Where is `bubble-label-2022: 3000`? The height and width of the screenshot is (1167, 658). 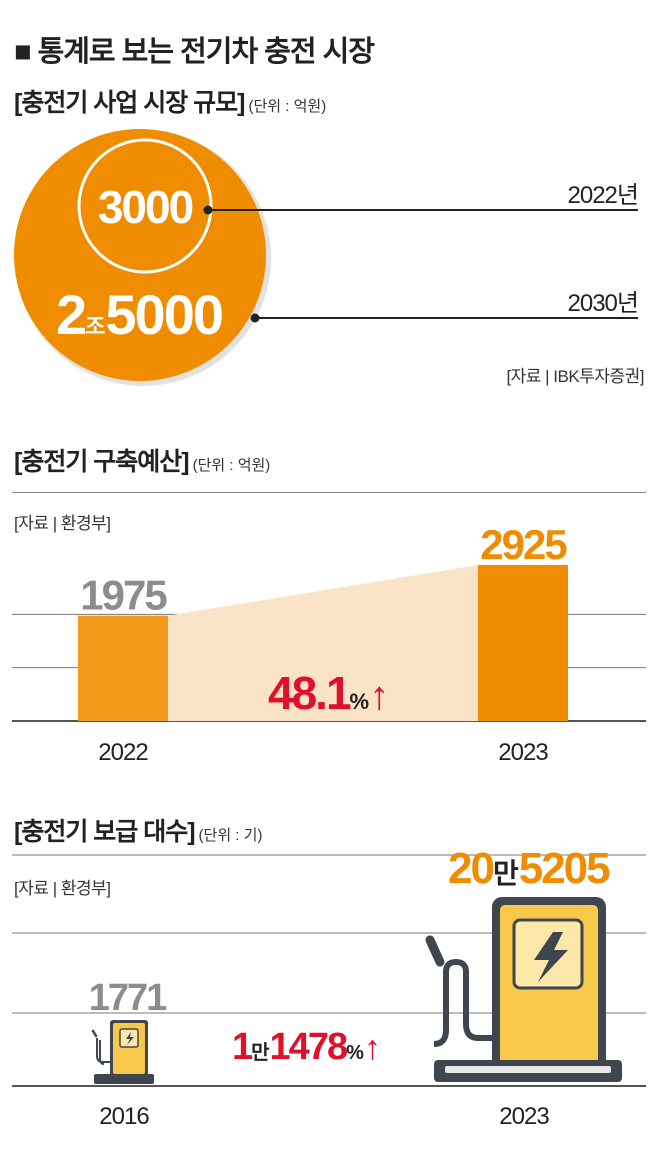
bubble-label-2022: 3000 is located at coordinates (145, 207).